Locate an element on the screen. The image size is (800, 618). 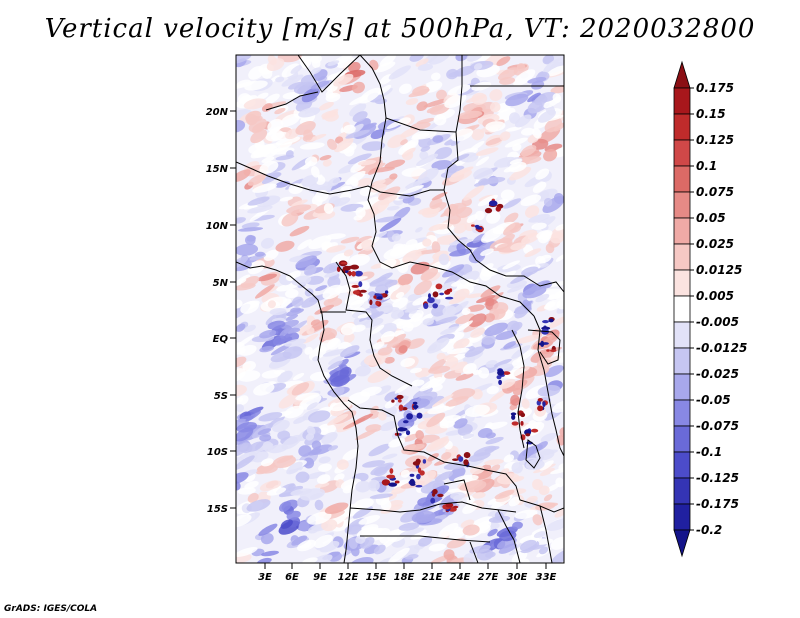
colorbar-label: -0.075 is located at coordinates (717, 426).